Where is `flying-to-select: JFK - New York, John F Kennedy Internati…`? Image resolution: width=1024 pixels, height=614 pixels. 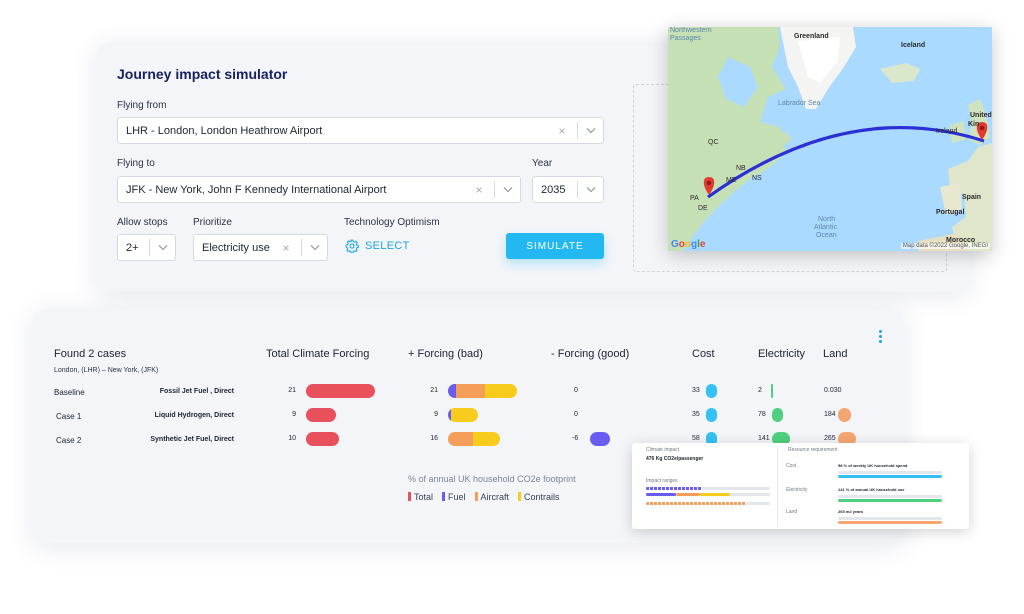 flying-to-select: JFK - New York, John F Kennedy Internati… is located at coordinates (319, 189).